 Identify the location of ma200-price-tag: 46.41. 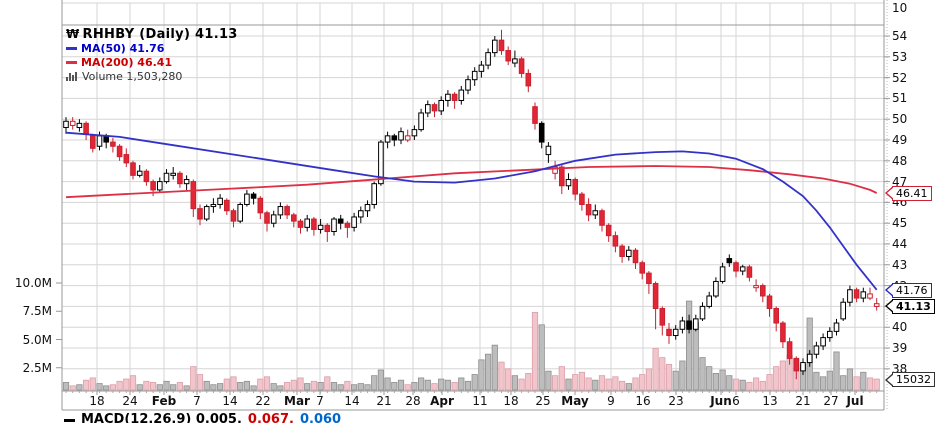
(908, 193).